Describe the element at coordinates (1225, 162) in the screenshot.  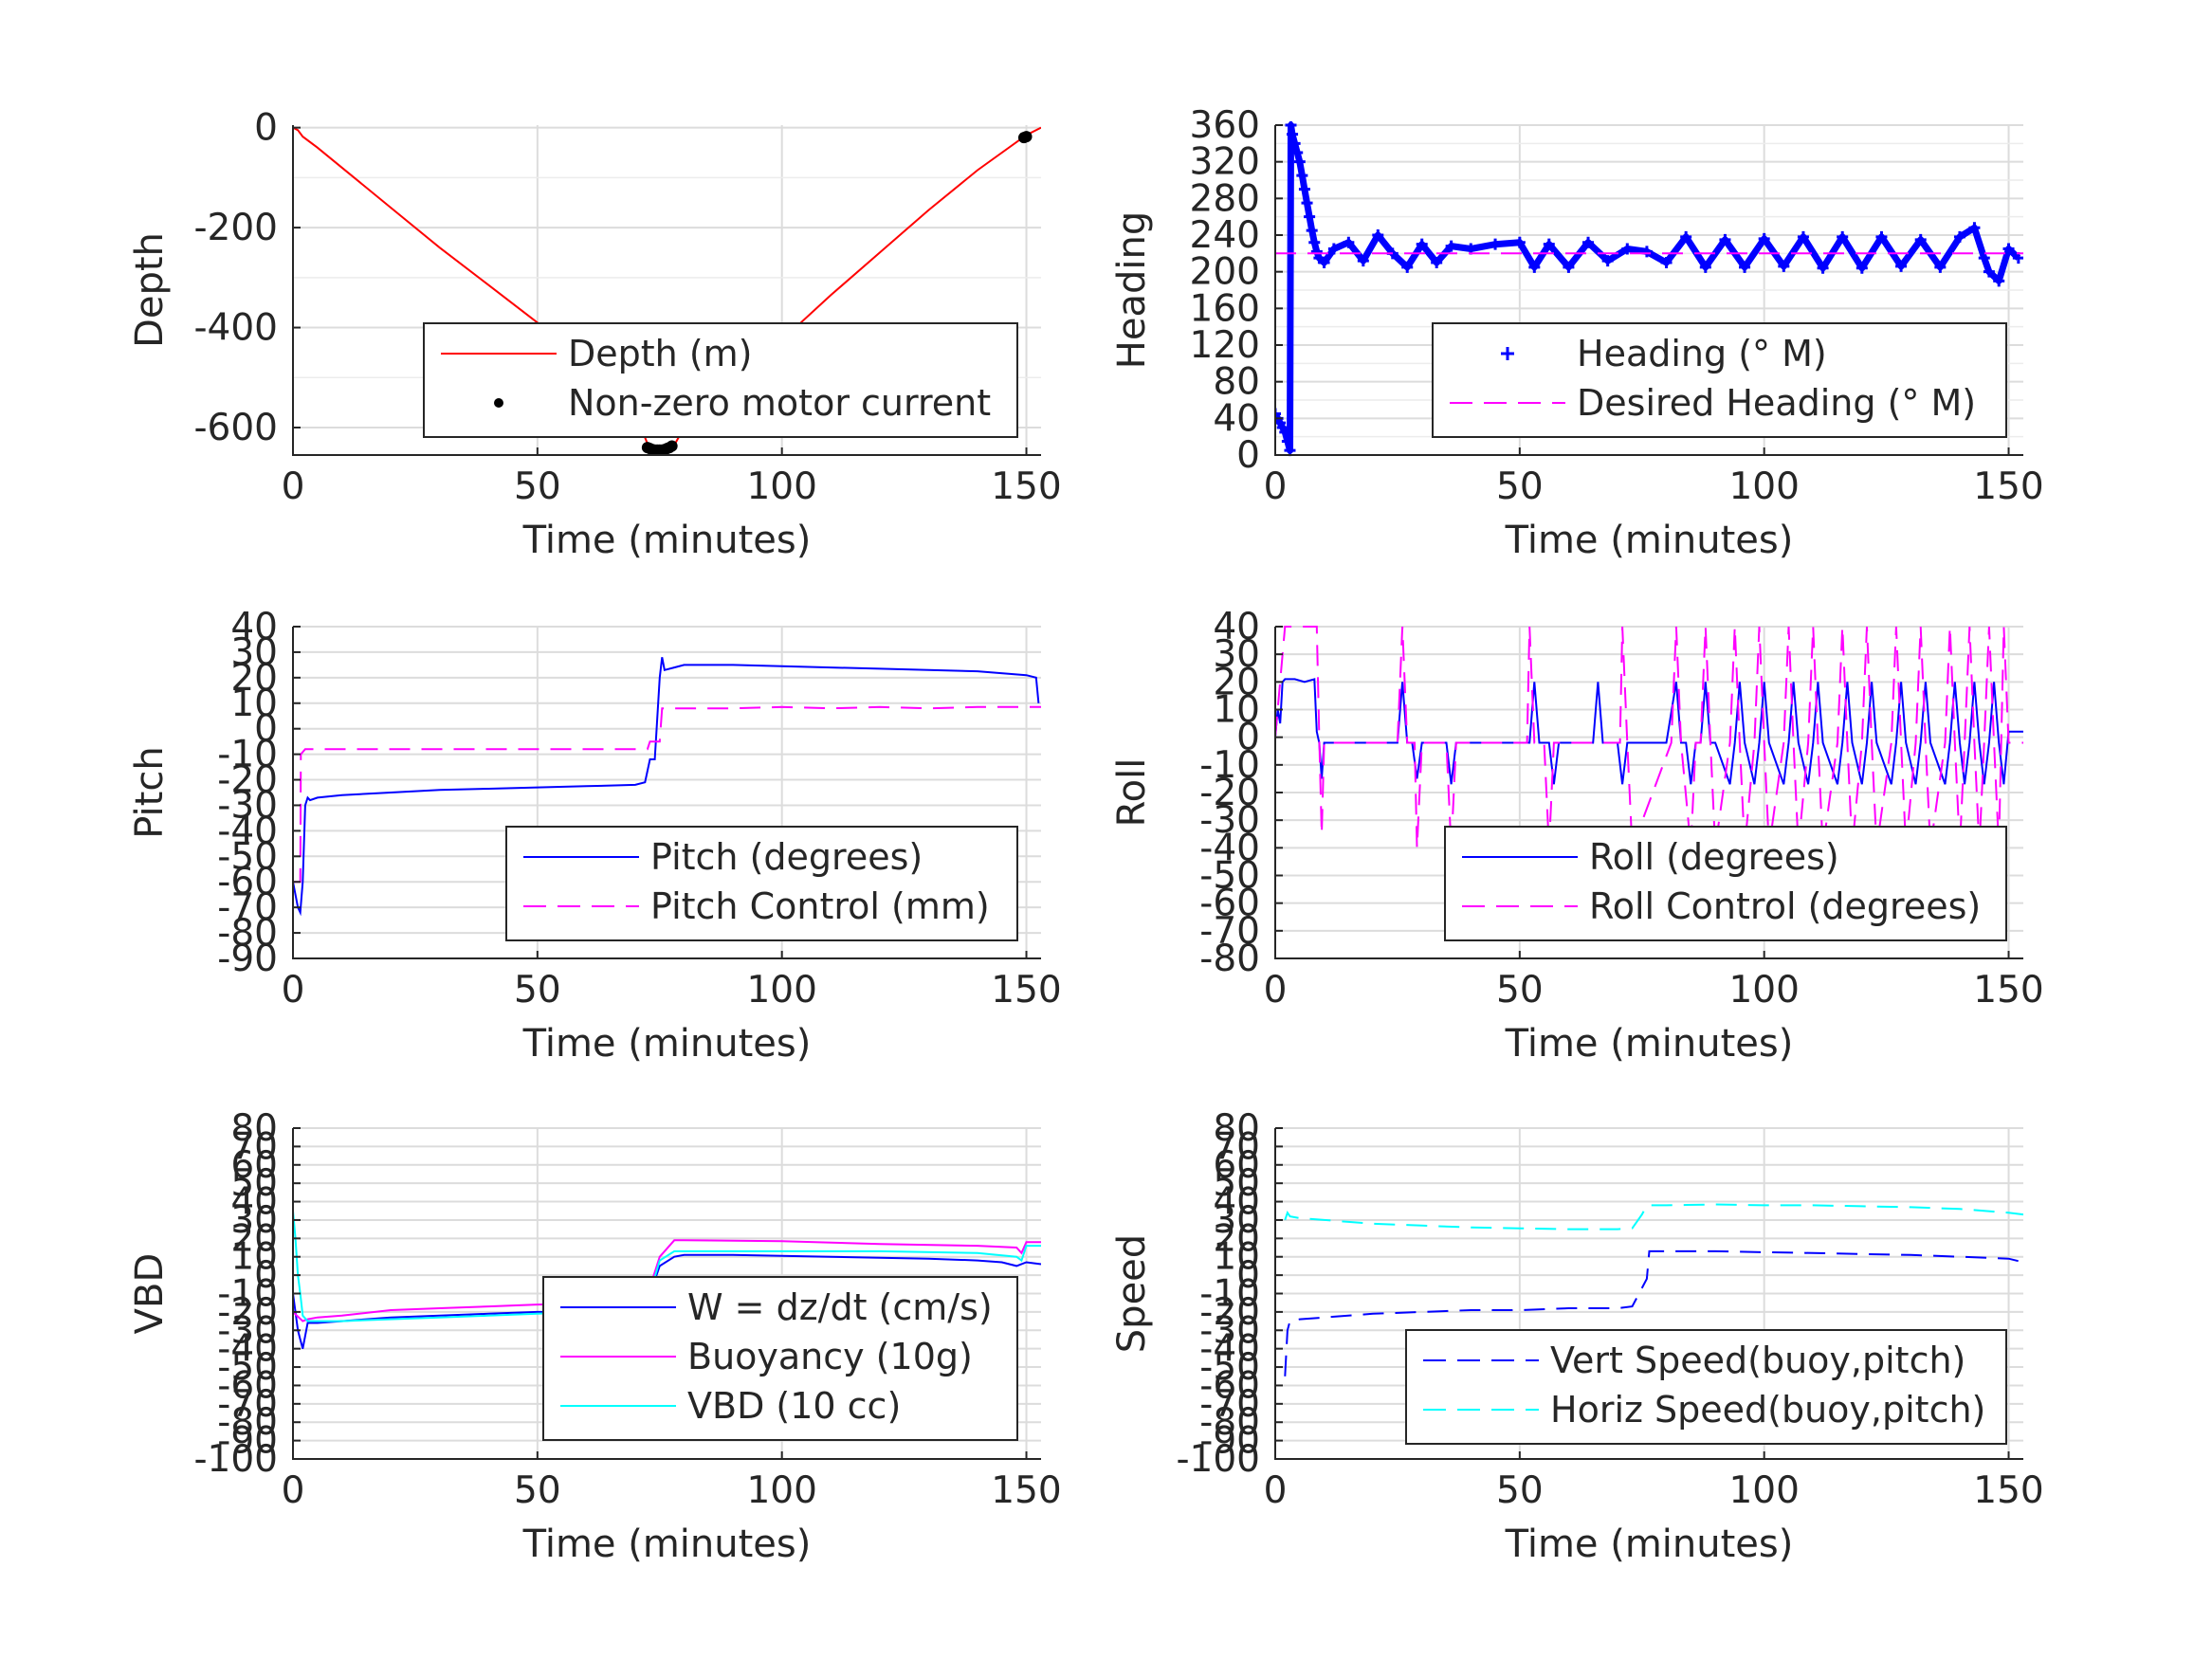
I see `y-tick-label: 320` at that location.